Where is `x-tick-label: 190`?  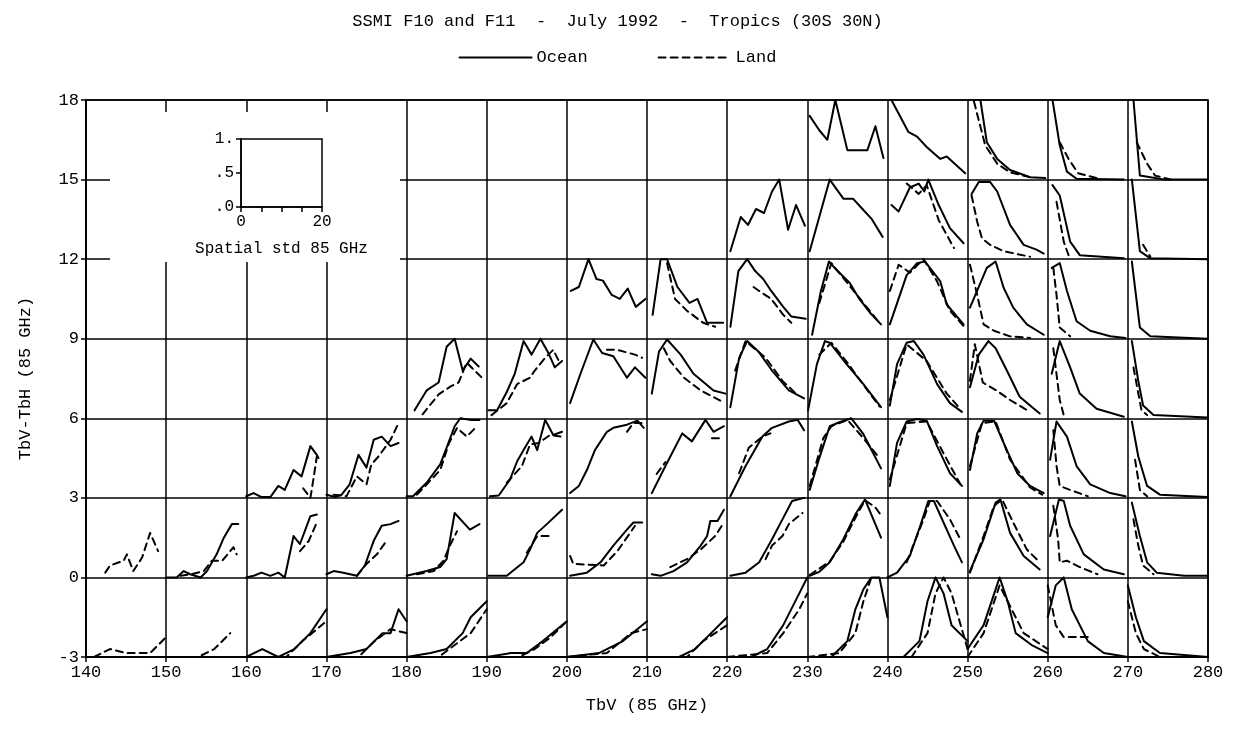
x-tick-label: 190 is located at coordinates (487, 672).